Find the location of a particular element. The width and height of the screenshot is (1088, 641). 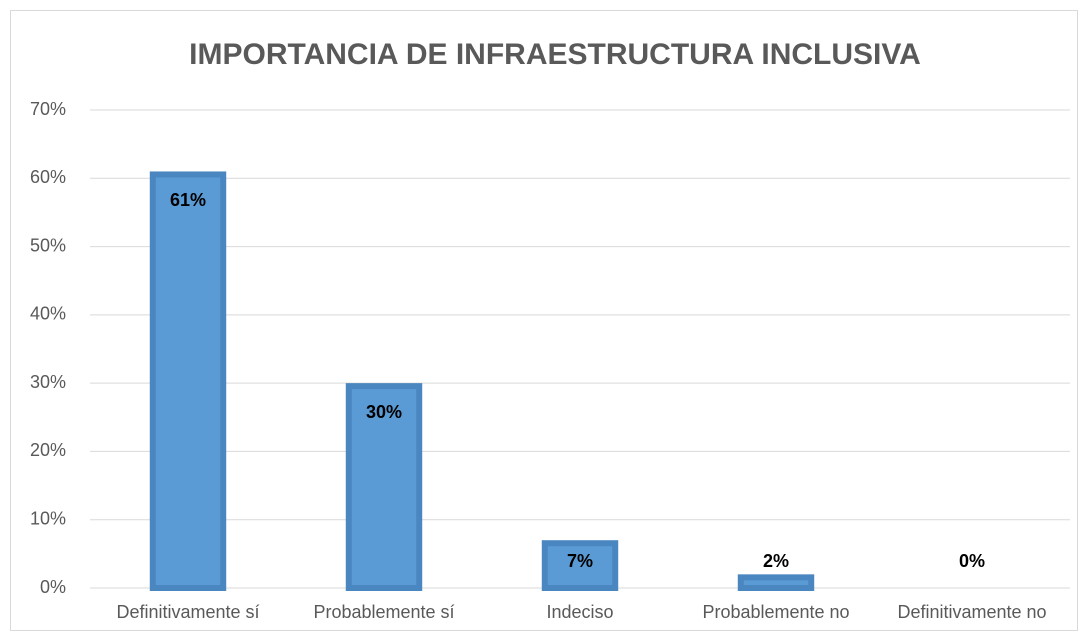

x-tick-label: Probablemente no is located at coordinates (775, 612).